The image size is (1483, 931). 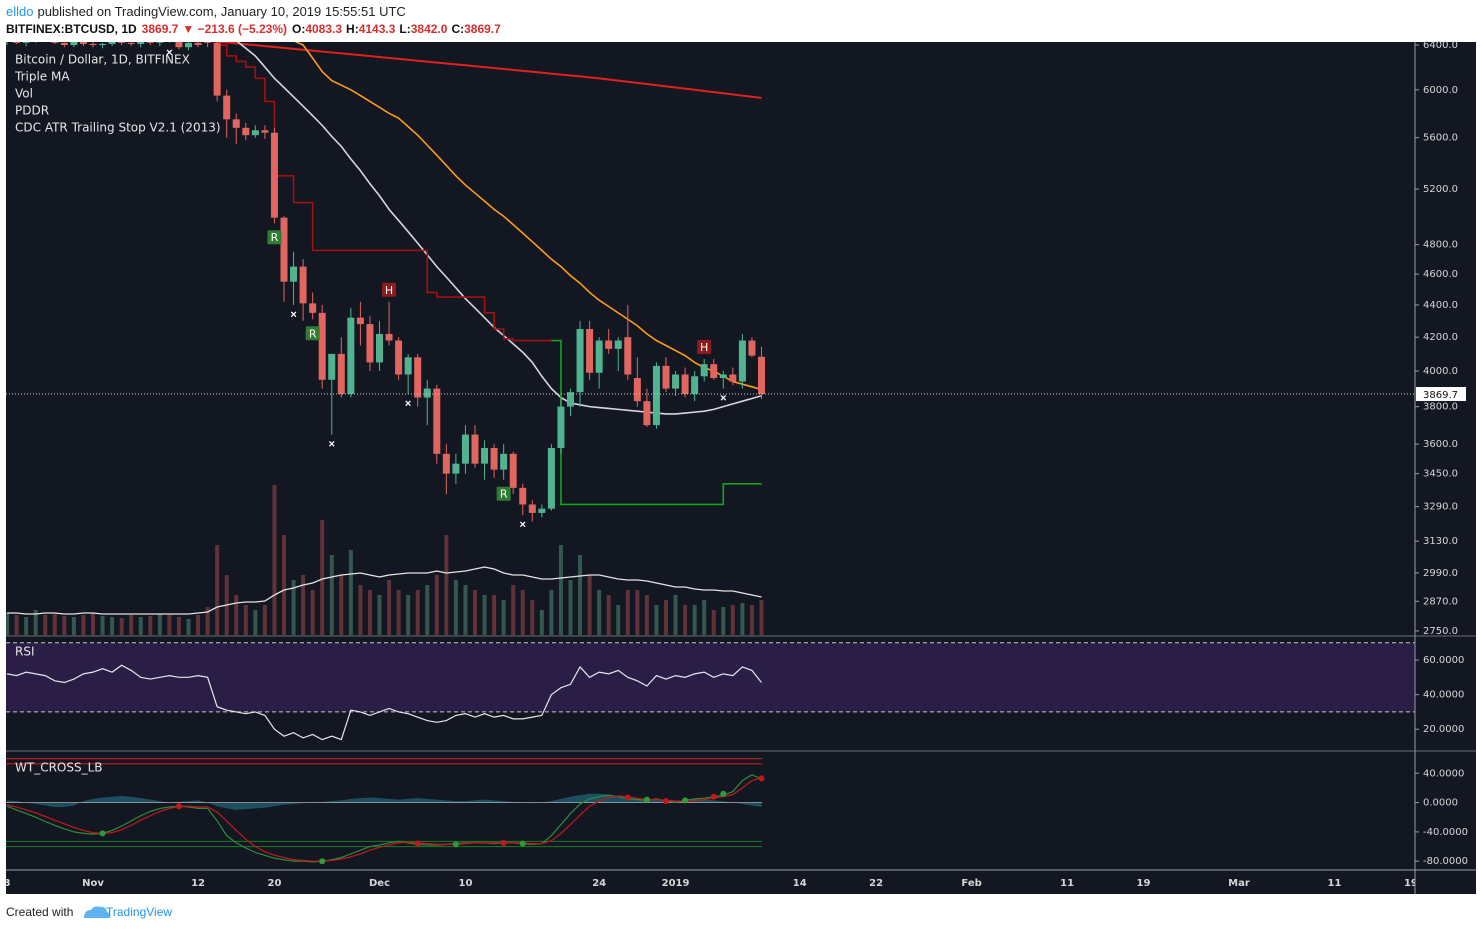 I want to click on y-tick-label: 4200.0, so click(x=1440, y=337).